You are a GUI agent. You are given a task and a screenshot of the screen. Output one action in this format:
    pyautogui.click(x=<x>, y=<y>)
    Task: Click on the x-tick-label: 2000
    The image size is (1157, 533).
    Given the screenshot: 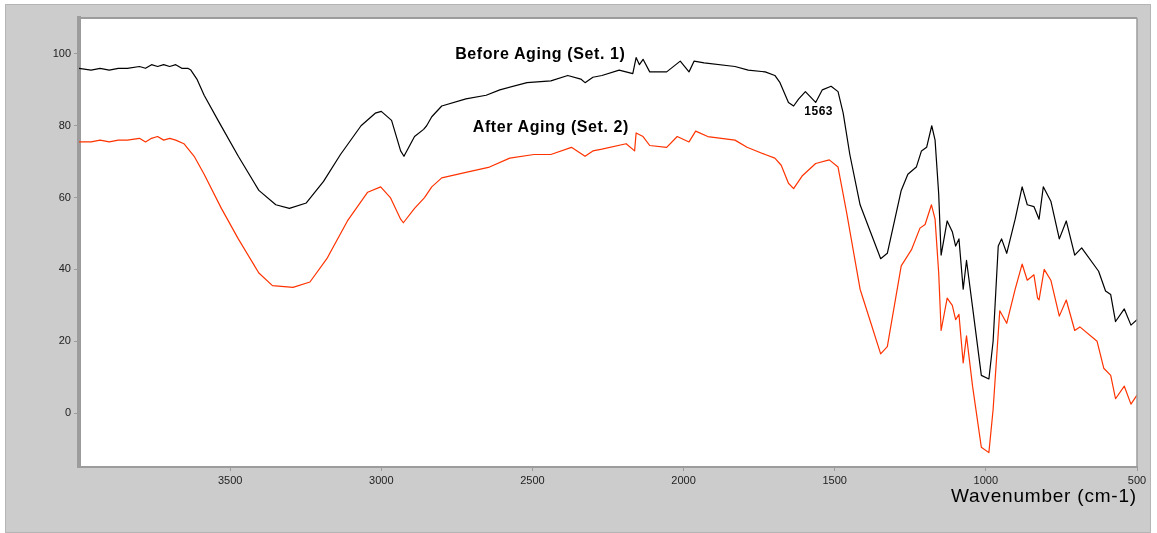 What is the action you would take?
    pyautogui.click(x=683, y=479)
    